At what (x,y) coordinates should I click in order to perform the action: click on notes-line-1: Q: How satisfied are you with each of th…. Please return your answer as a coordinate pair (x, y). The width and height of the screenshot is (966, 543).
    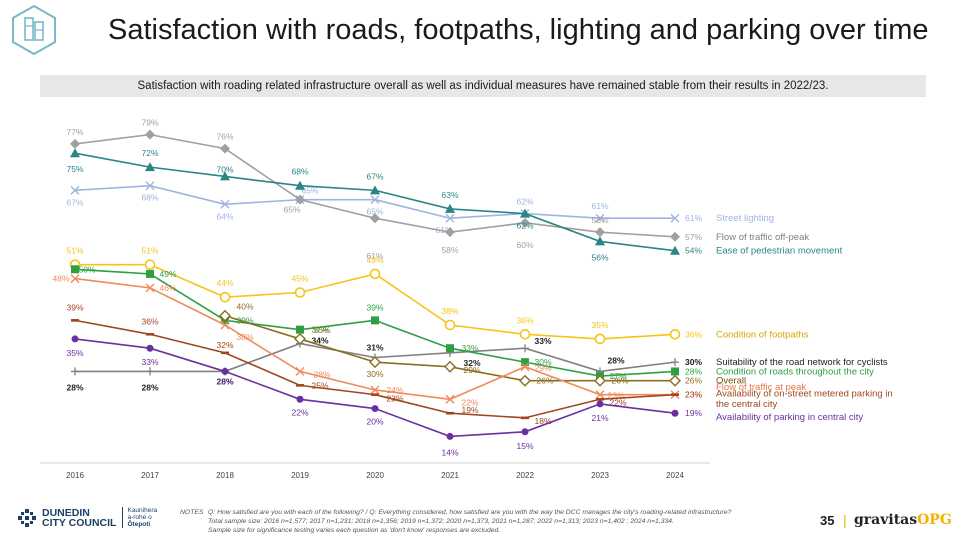
    Looking at the image, I should click on (470, 512).